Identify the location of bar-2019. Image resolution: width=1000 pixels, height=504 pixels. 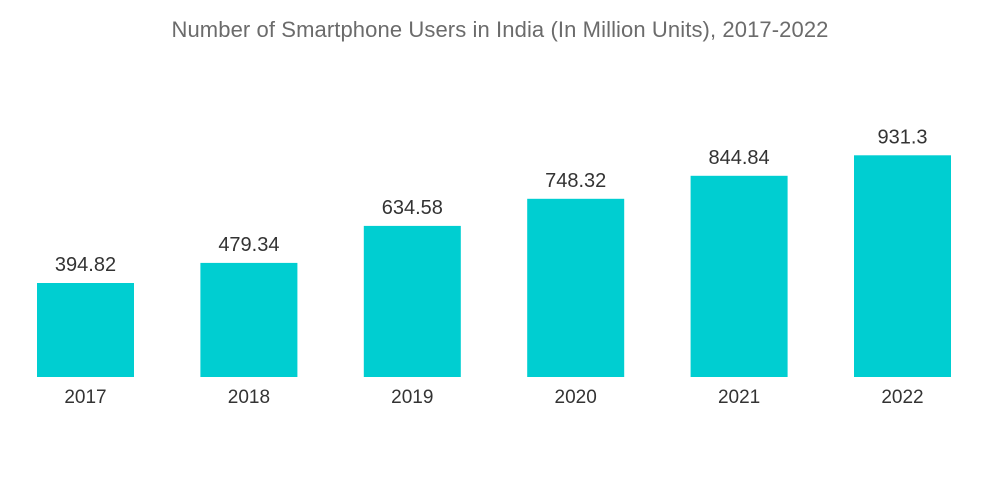
(412, 301).